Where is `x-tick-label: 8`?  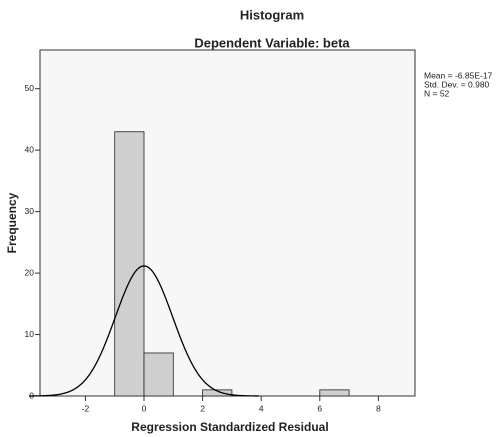 x-tick-label: 8 is located at coordinates (378, 408).